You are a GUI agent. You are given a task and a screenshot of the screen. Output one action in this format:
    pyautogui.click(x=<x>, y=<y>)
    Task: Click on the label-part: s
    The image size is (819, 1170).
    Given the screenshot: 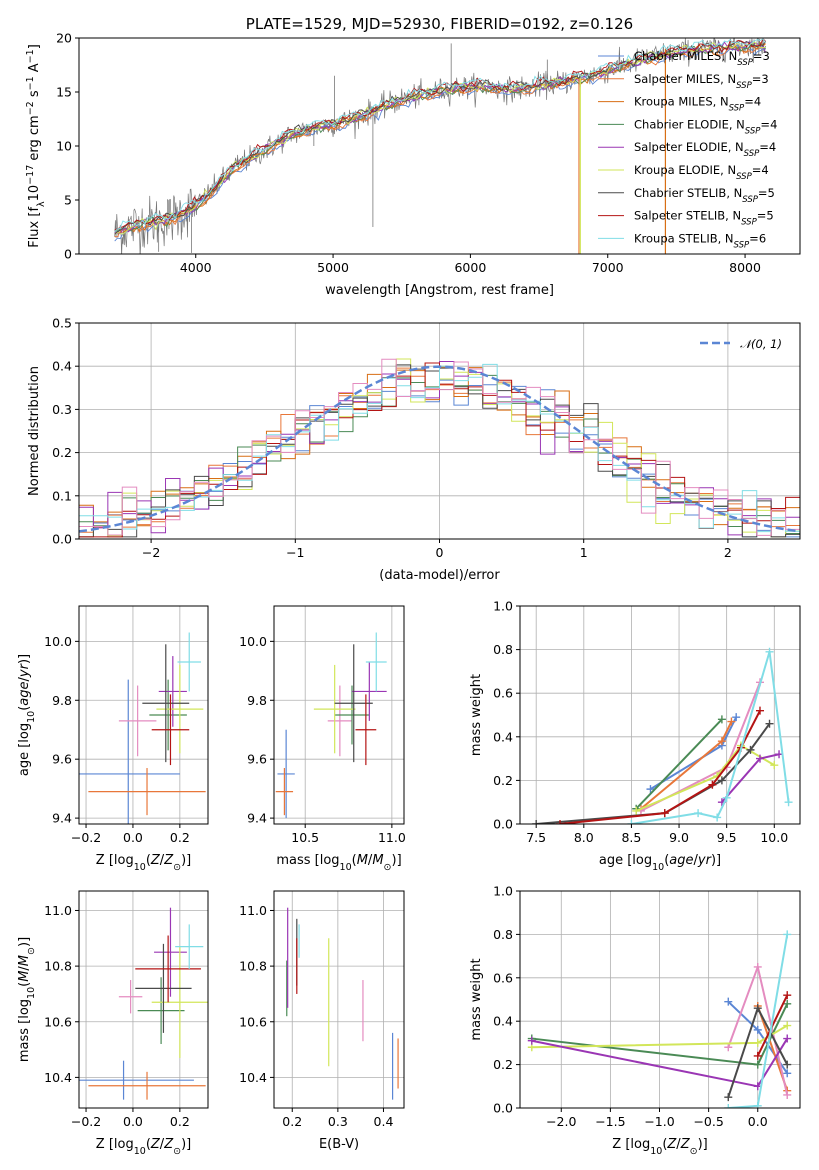 What is the action you would take?
    pyautogui.click(x=34, y=95)
    